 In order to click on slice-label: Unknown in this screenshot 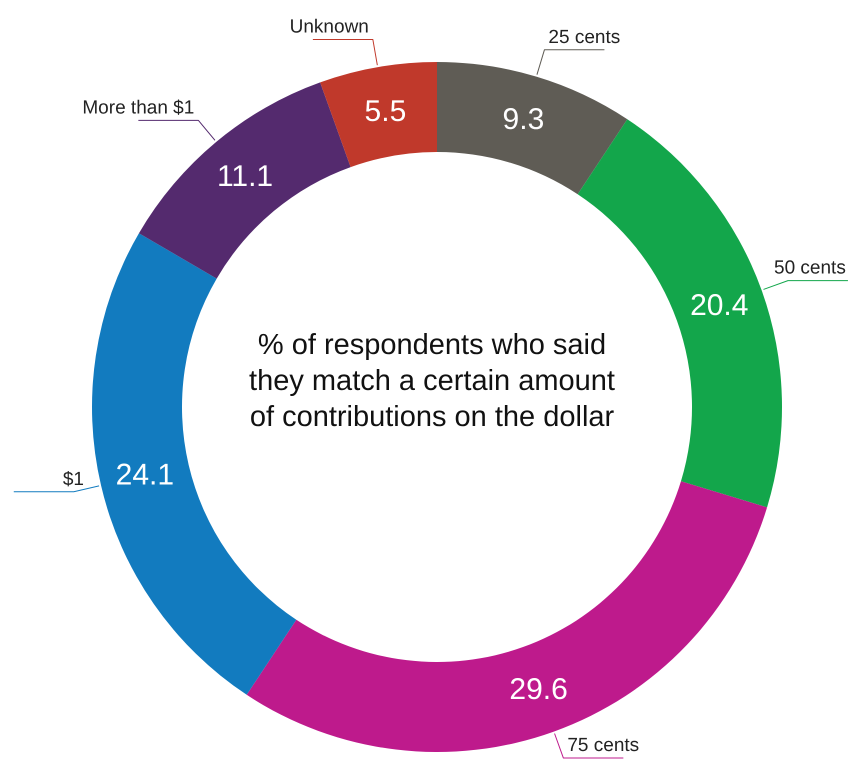, I will do `click(329, 27)`.